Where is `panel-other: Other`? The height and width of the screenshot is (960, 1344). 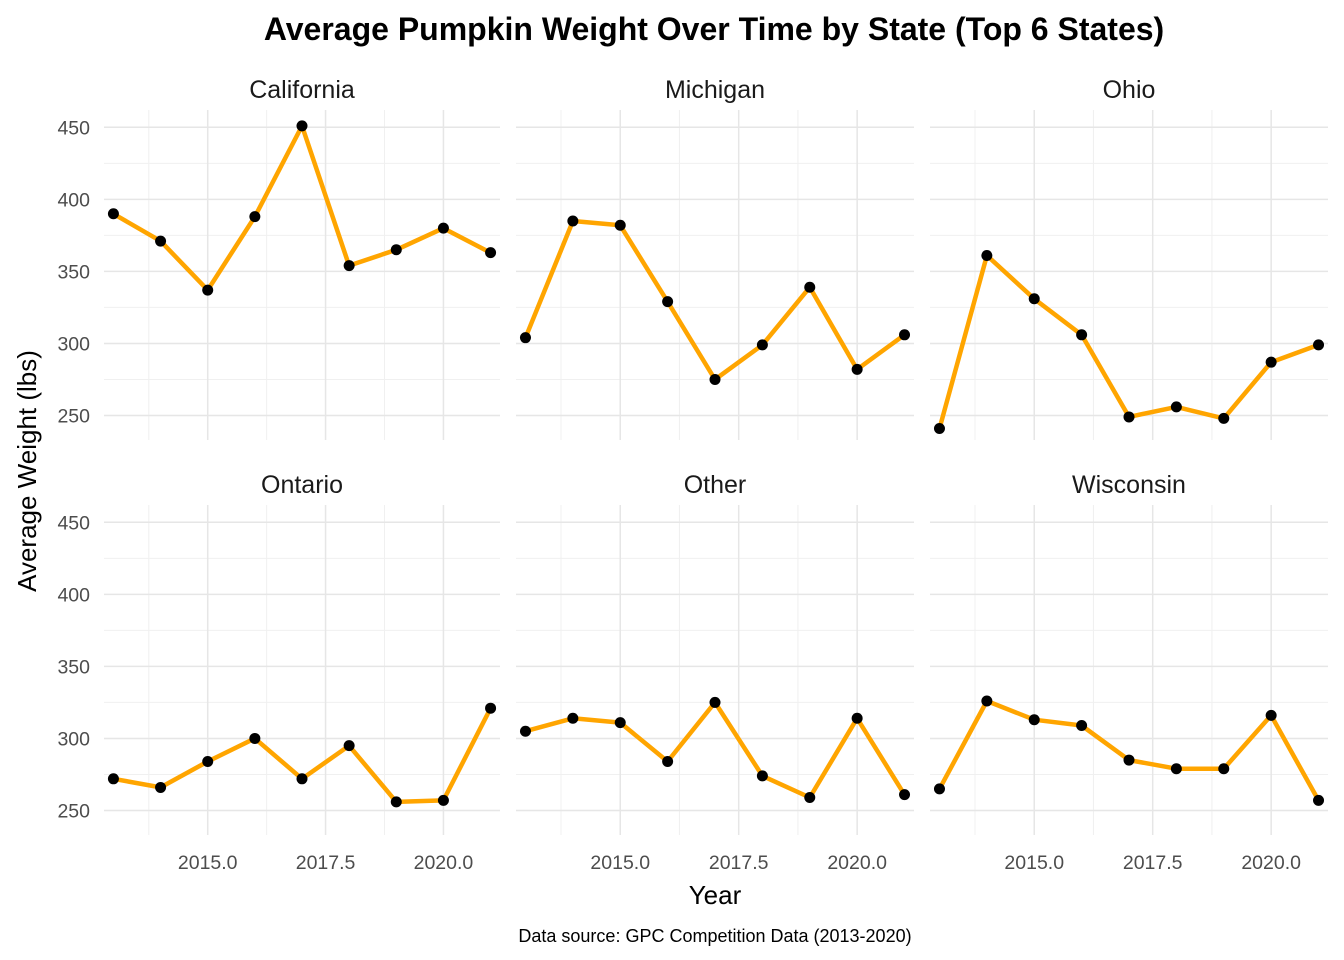 panel-other: Other is located at coordinates (715, 653).